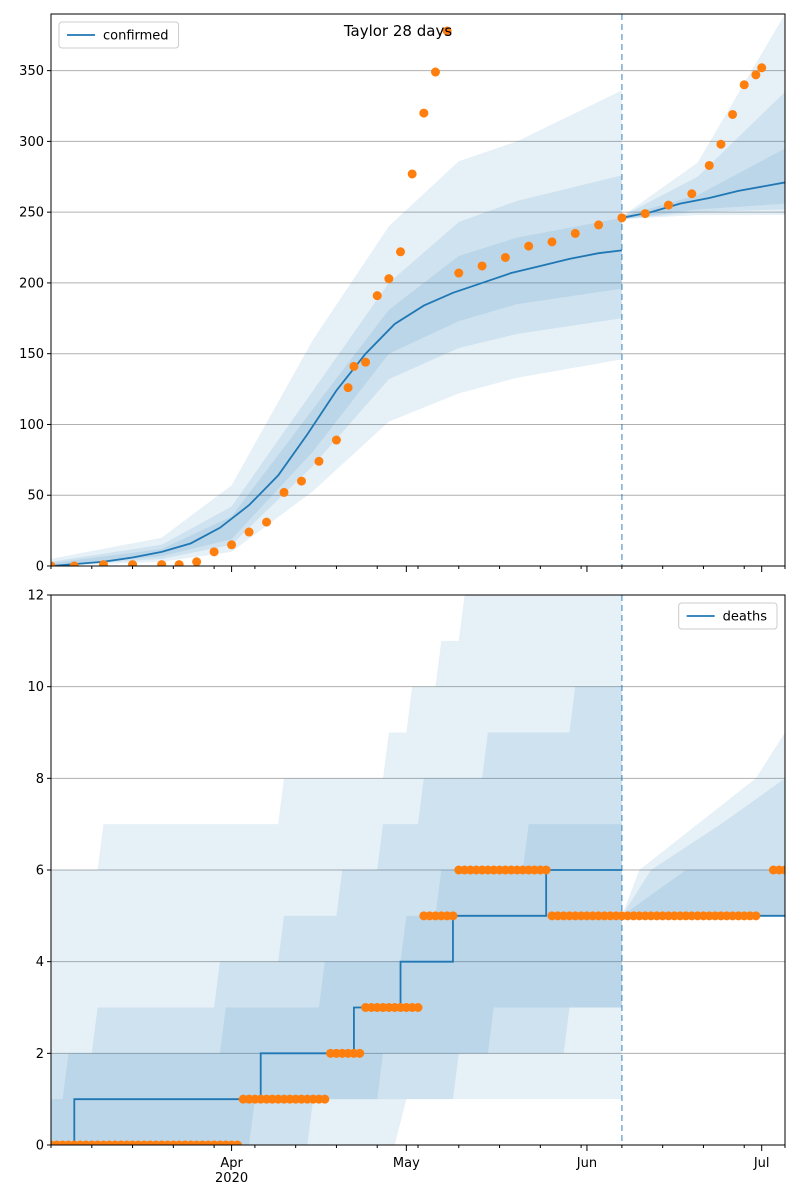 The height and width of the screenshot is (1200, 800). Describe the element at coordinates (406, 1163) in the screenshot. I see `x-tick-label: May` at that location.